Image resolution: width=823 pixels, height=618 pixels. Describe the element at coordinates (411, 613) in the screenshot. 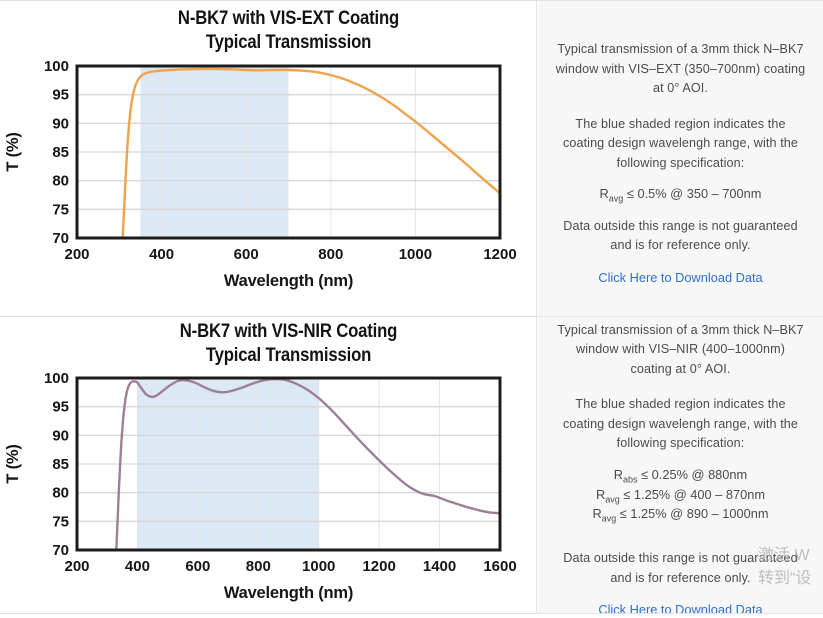

I see `bottom-border` at that location.